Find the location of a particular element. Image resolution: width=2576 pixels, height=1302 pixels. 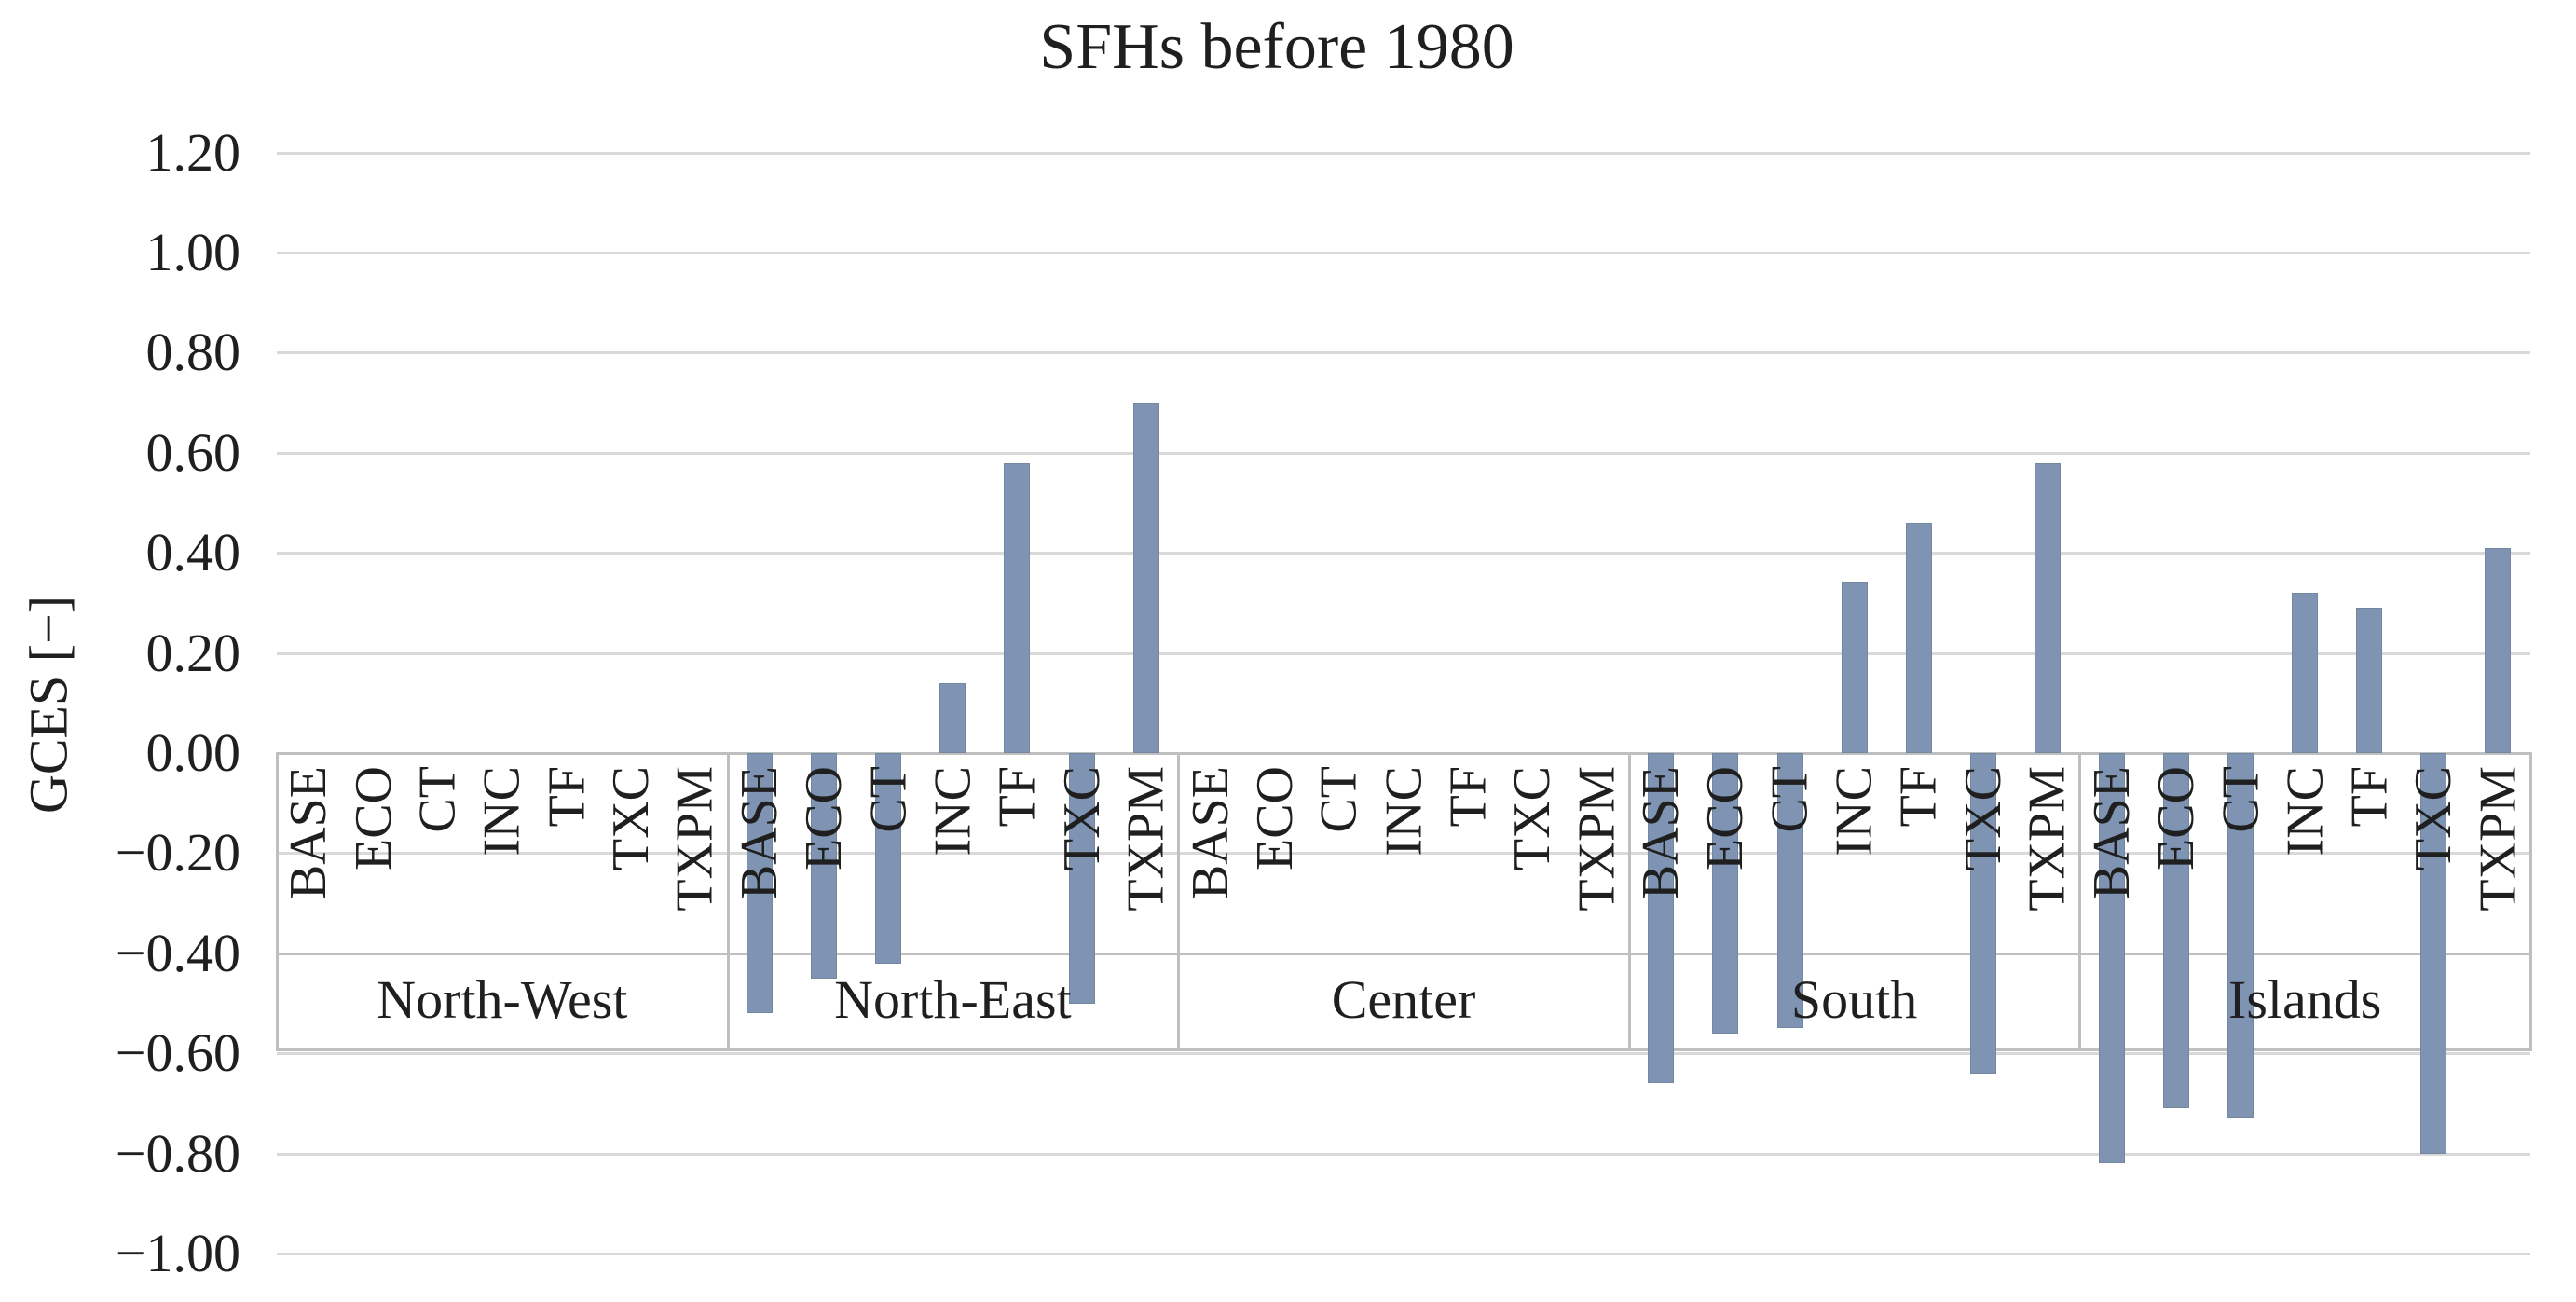

y-tick-label: −0.20 is located at coordinates (177, 853).